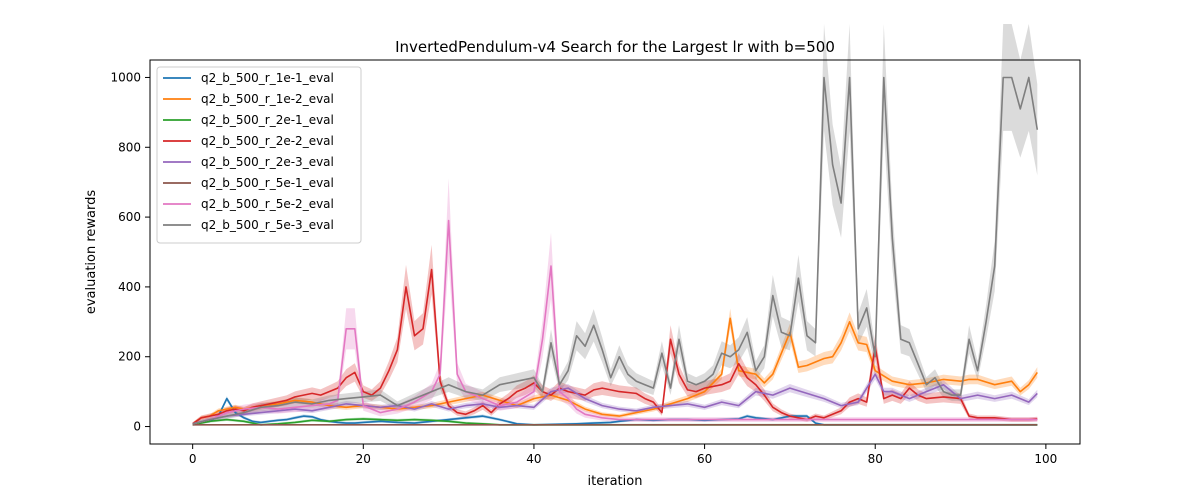 This screenshot has height=500, width=1200. I want to click on y-tick-label: 800, so click(129, 147).